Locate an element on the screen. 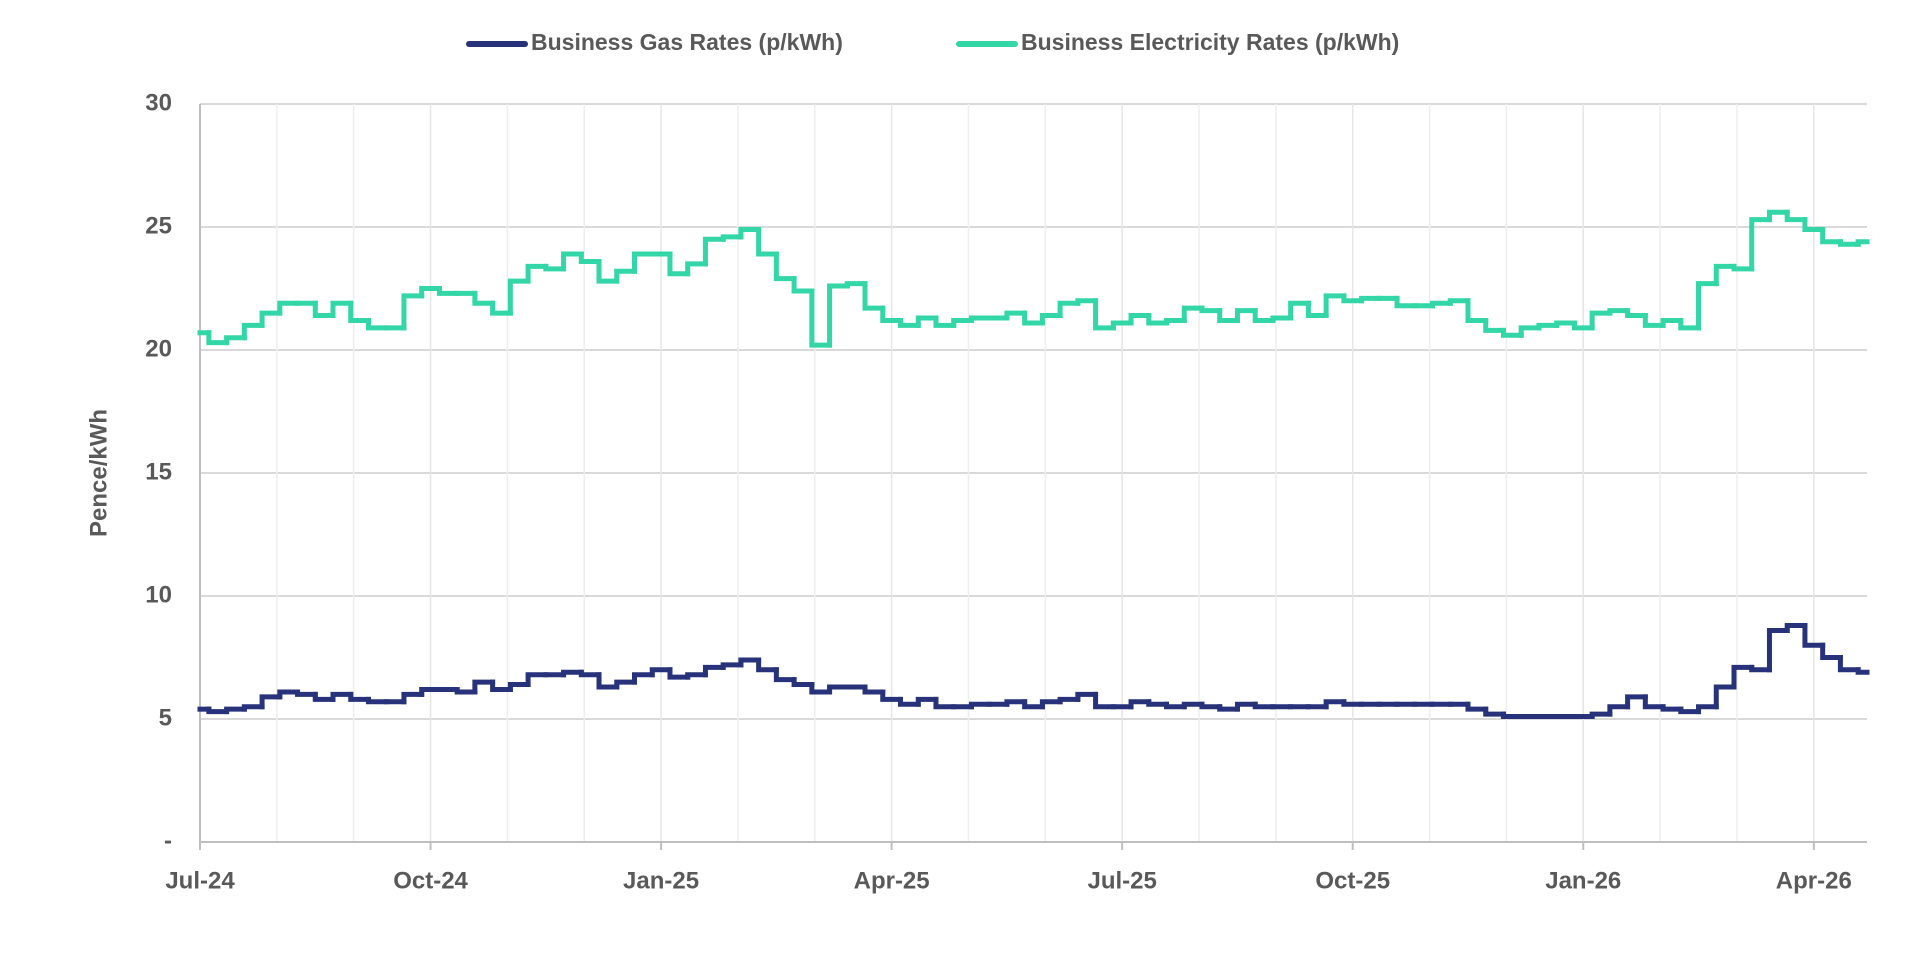 The image size is (1920, 965). x-tick-label: Apr-25 is located at coordinates (892, 880).